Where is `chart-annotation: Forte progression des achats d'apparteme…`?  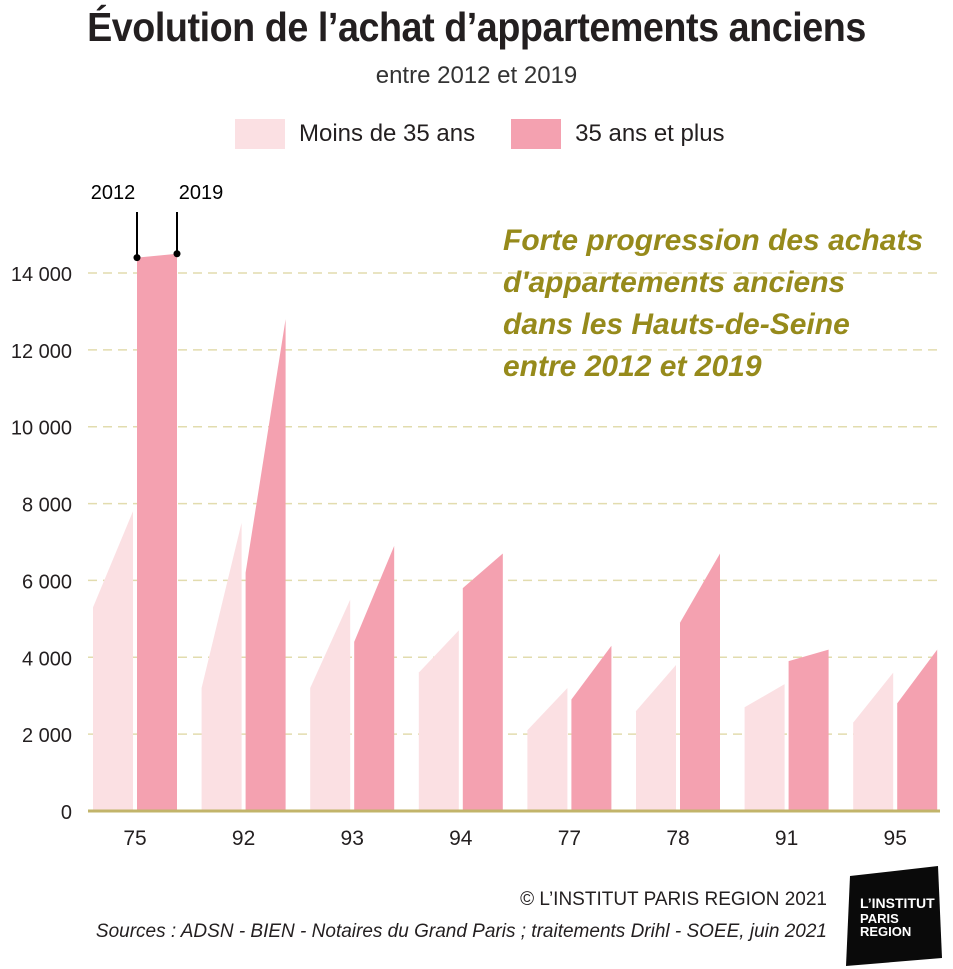 chart-annotation: Forte progression des achats d'apparteme… is located at coordinates (723, 304).